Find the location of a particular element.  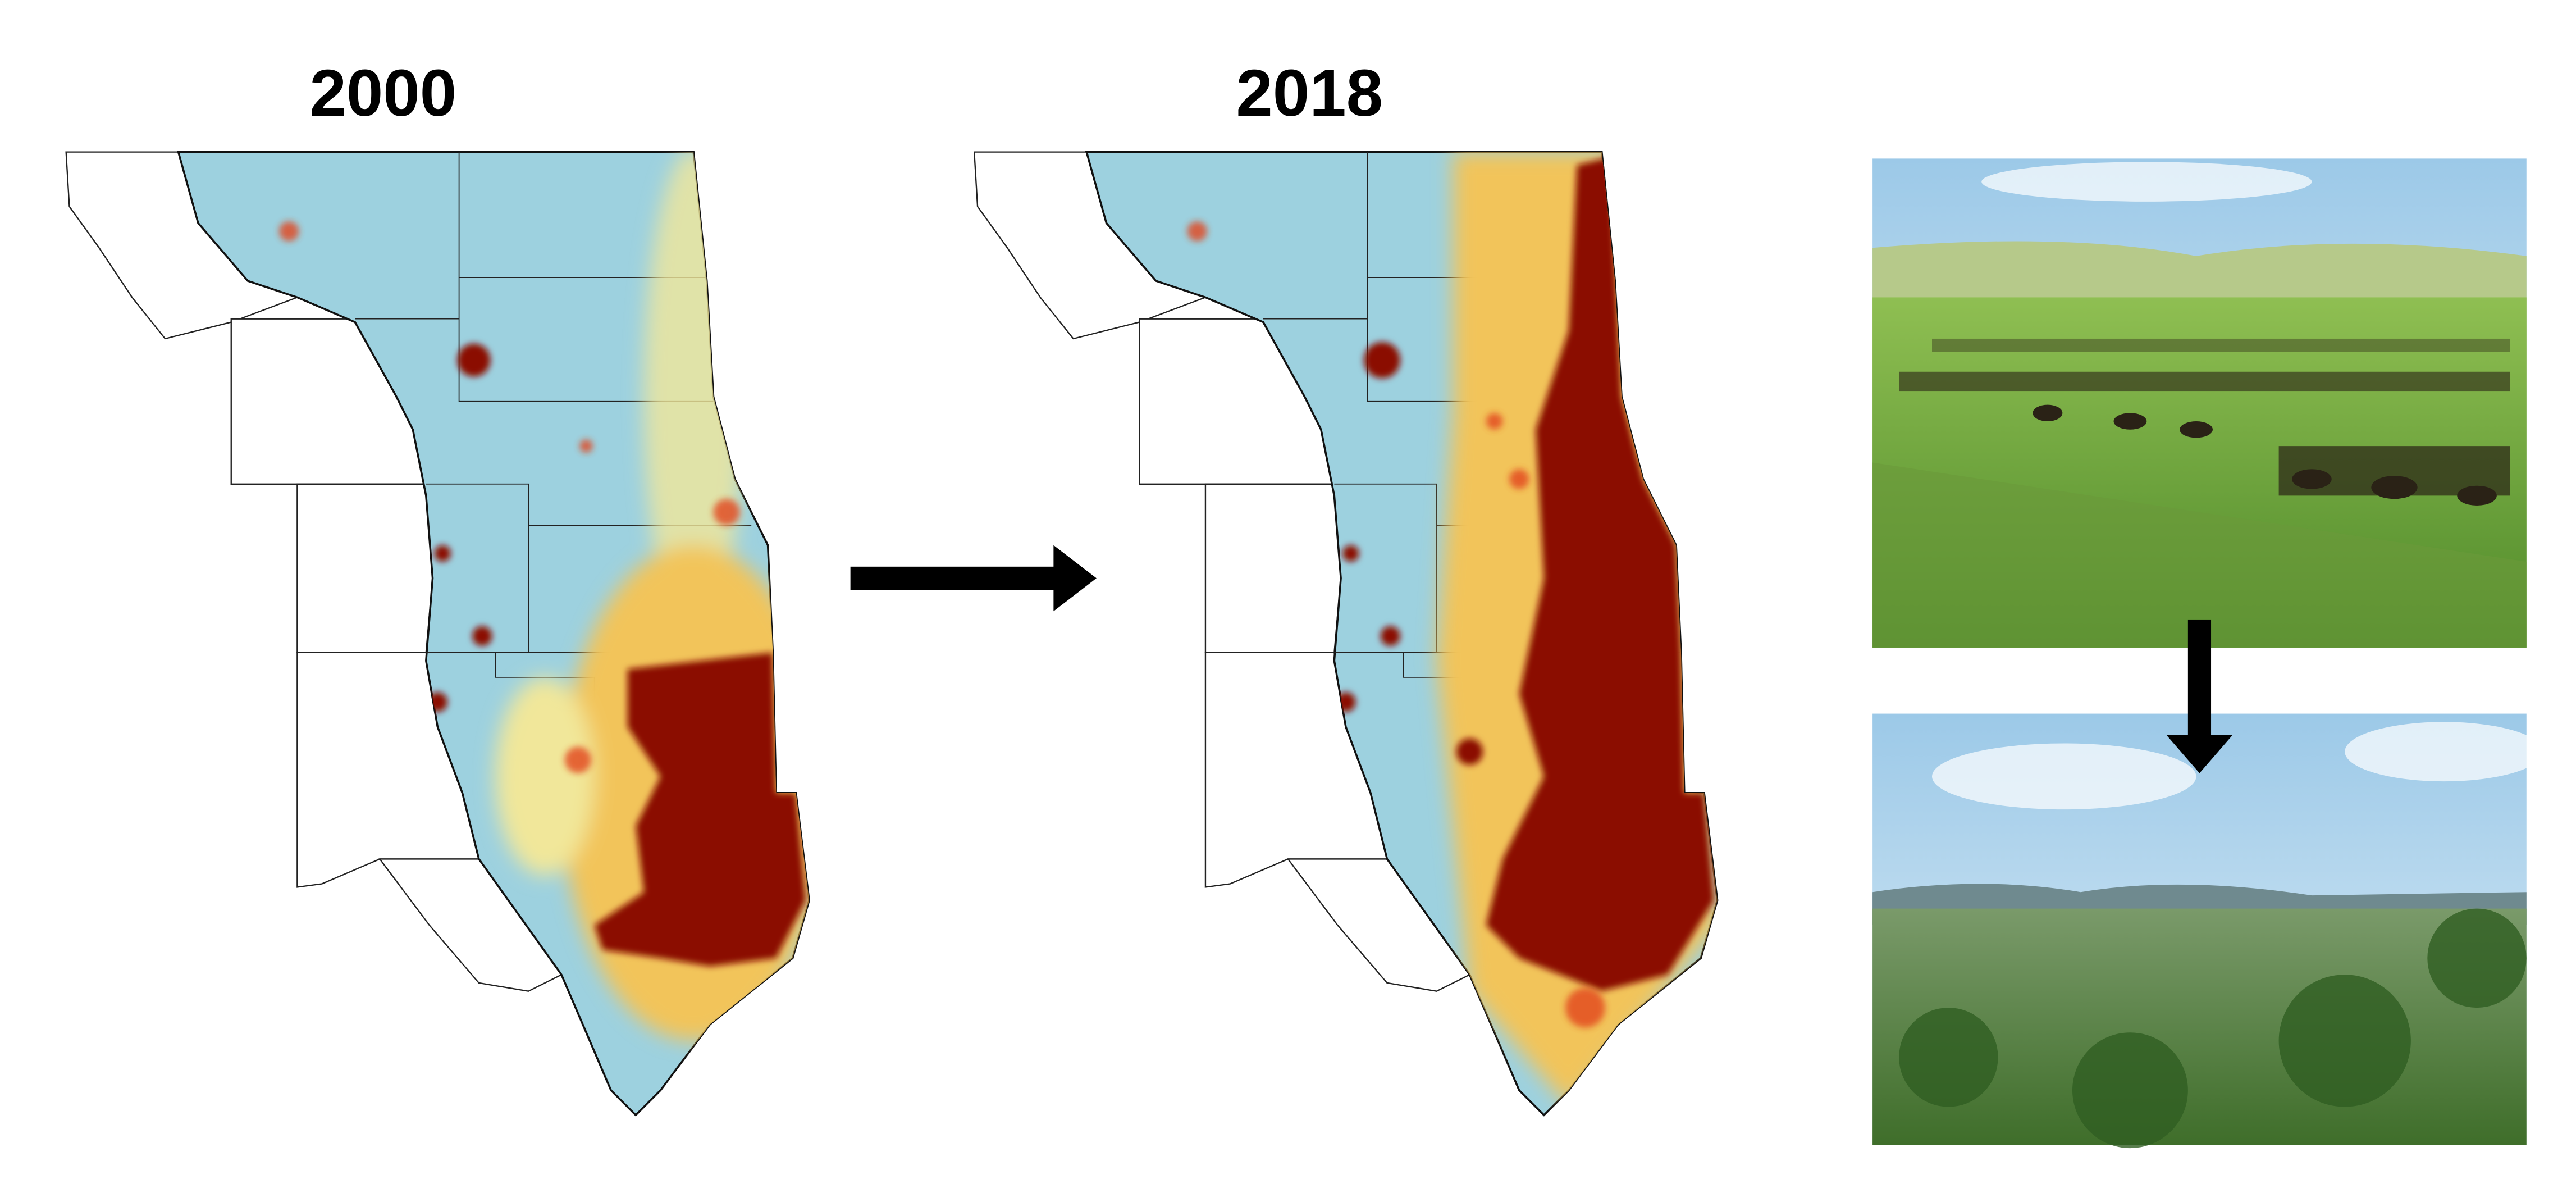

arrow-down is located at coordinates (2199, 696).